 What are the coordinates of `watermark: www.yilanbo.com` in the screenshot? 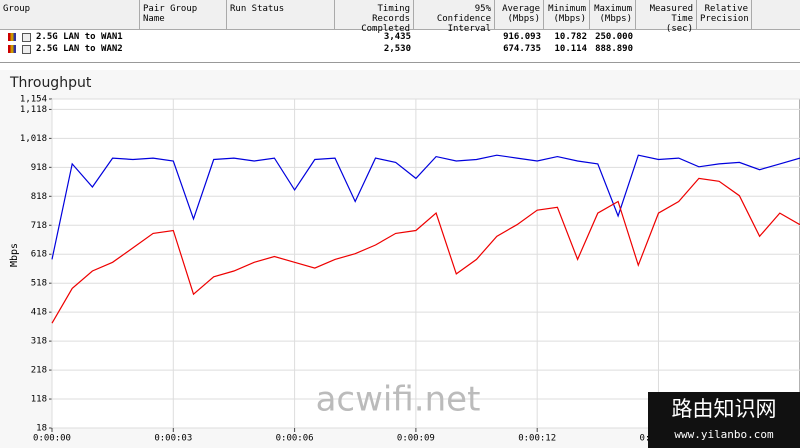 It's located at (724, 434).